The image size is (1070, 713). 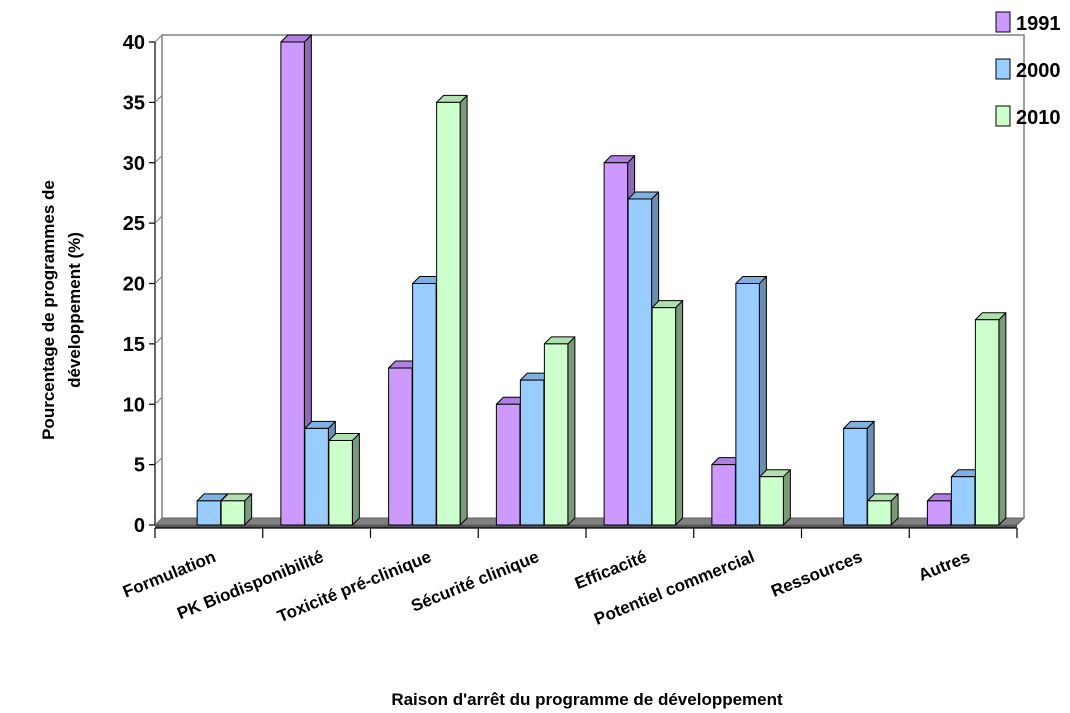 What do you see at coordinates (134, 285) in the screenshot?
I see `y-tick-label: 20` at bounding box center [134, 285].